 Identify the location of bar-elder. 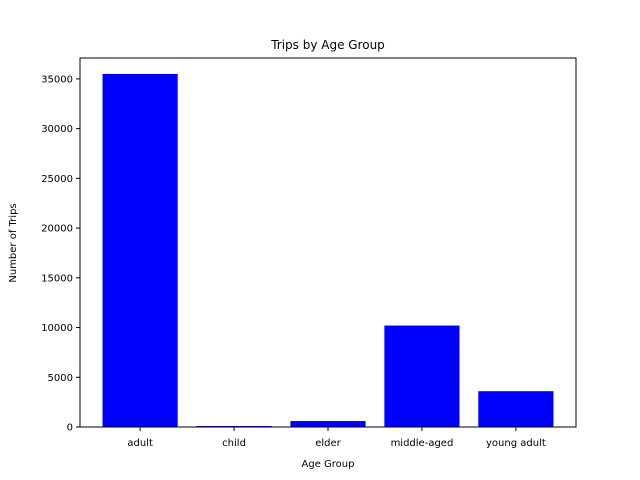
(328, 424).